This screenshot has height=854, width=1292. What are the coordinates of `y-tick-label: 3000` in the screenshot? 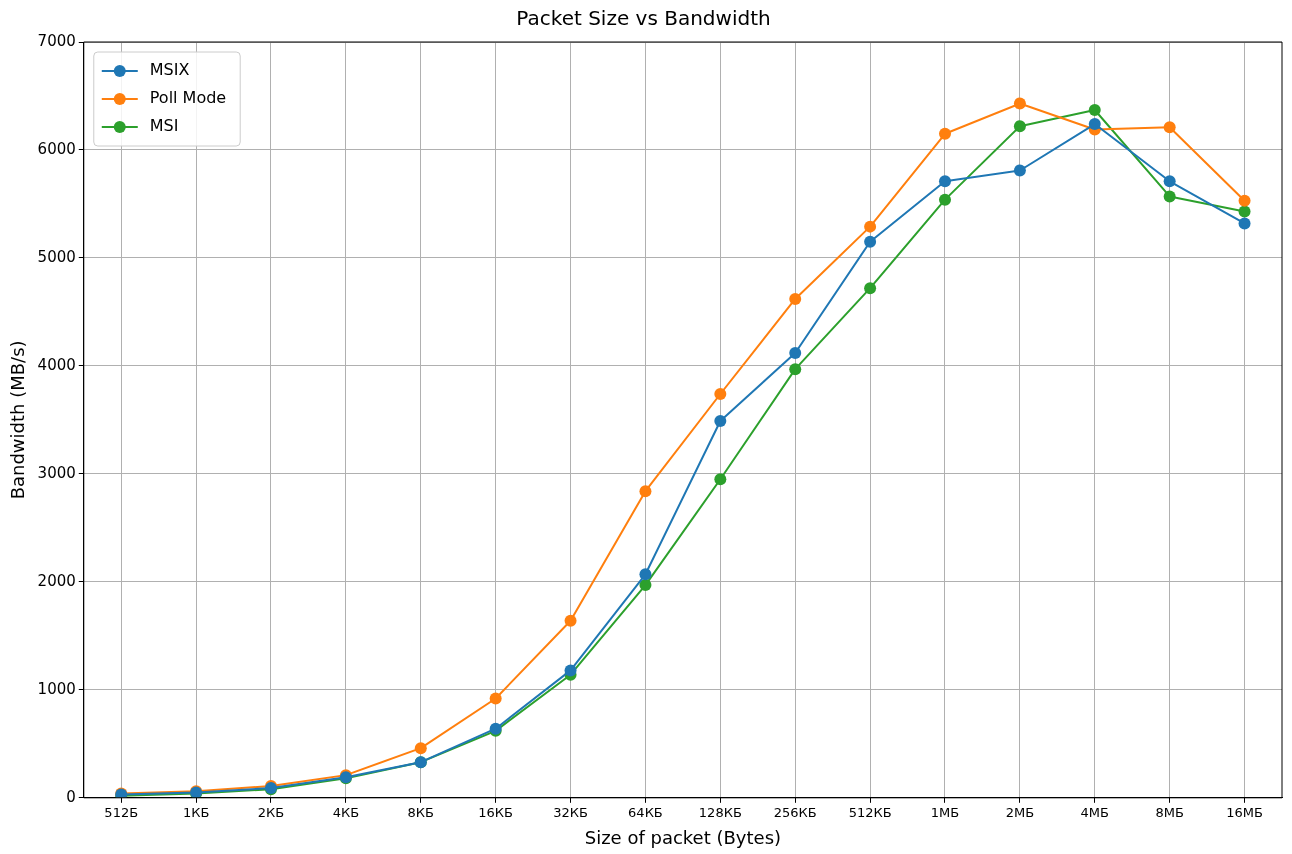 It's located at (56, 472).